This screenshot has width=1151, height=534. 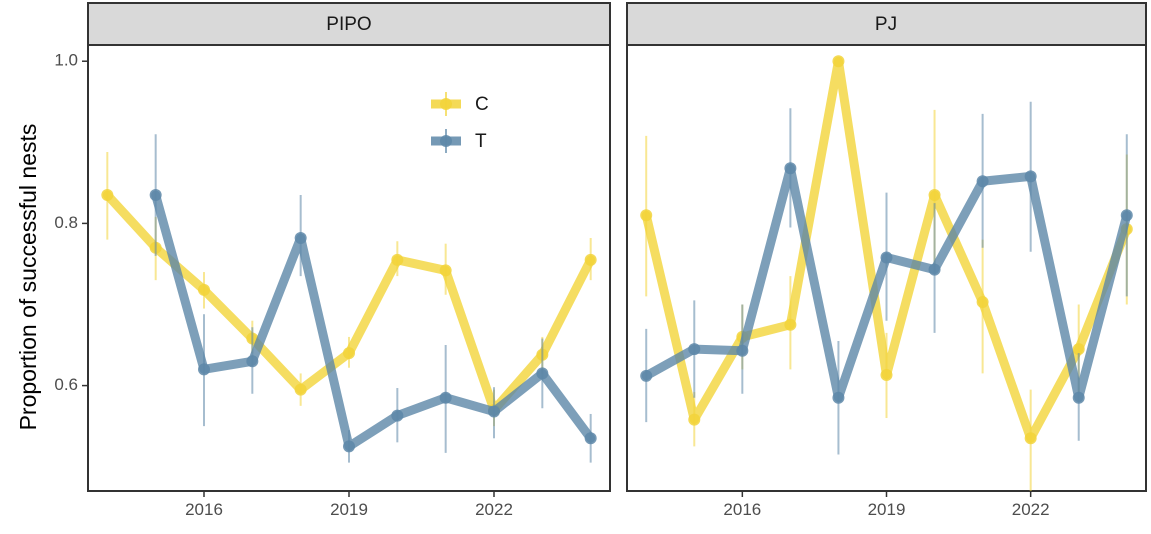 I want to click on y-axis: 0.6 0.8 1.0, so click(x=71, y=222).